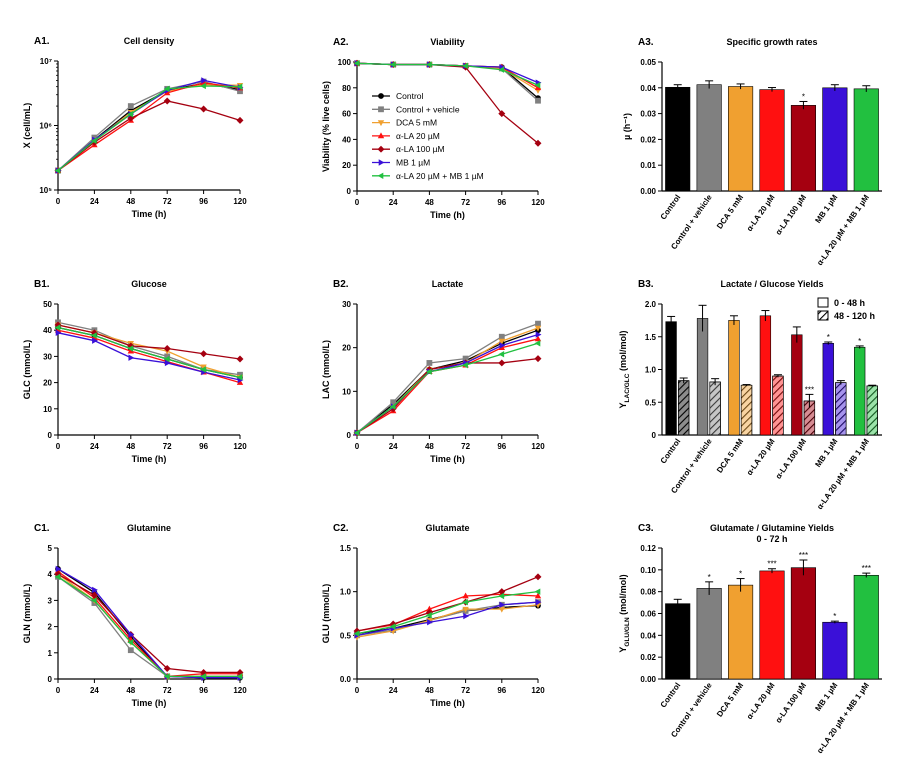  I want to click on y-axis-label-unit: (mol/mol), so click(623, 595).